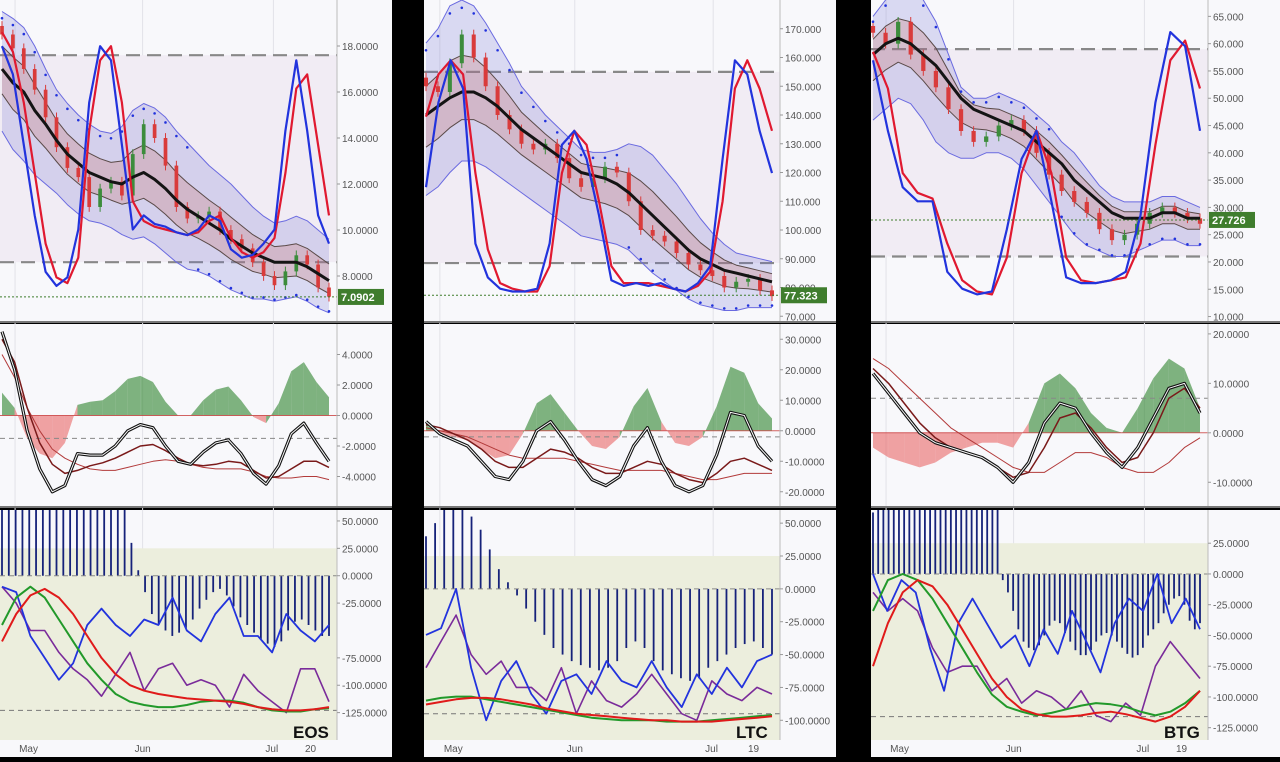 This screenshot has width=1280, height=762. Describe the element at coordinates (360, 549) in the screenshot. I see `y-tick-label: 25.0000` at that location.